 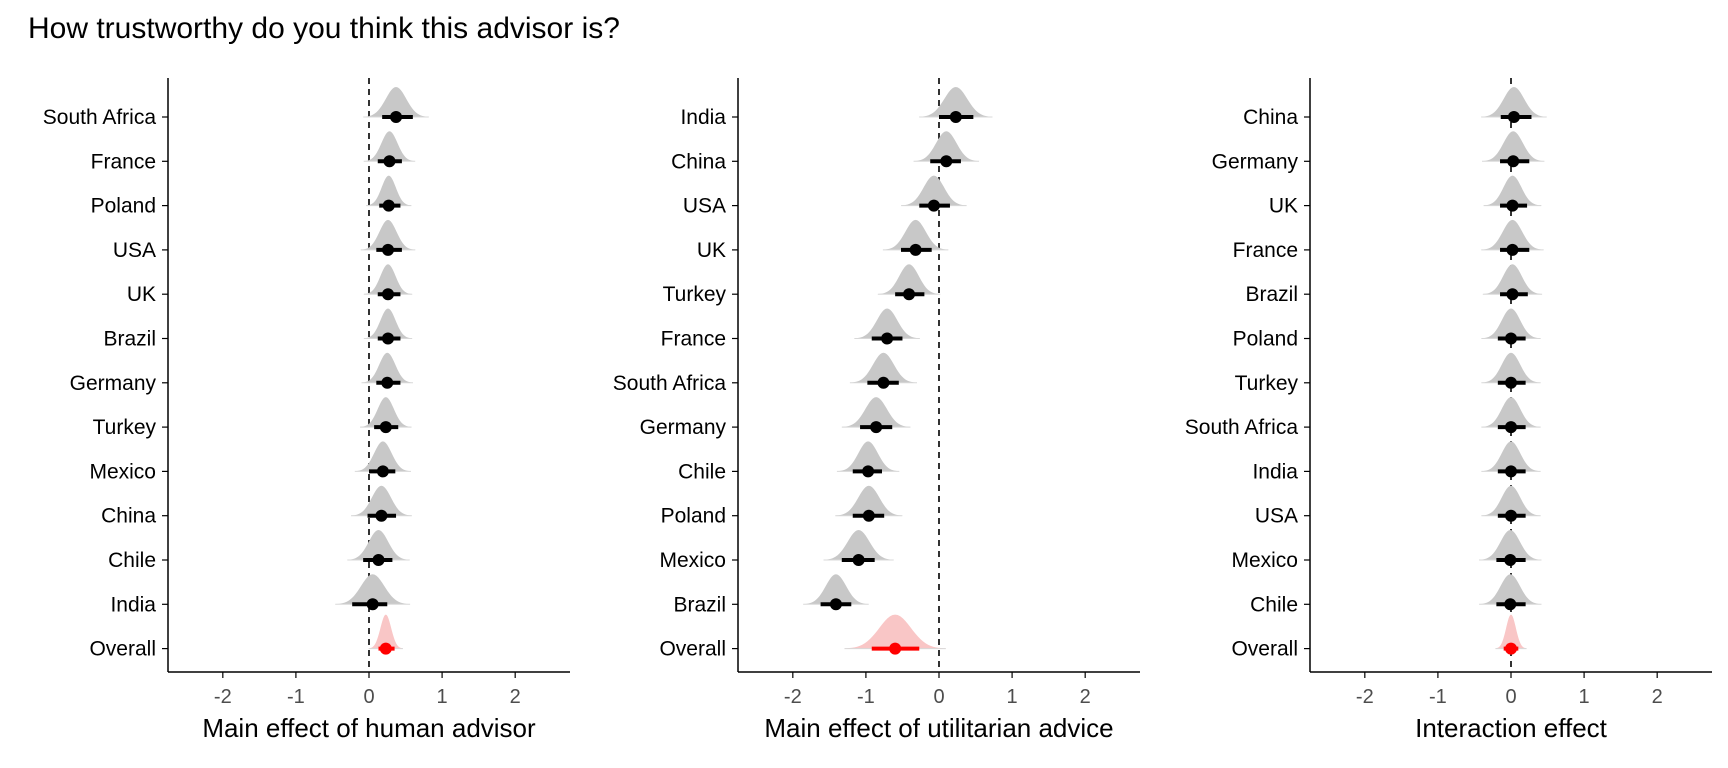 What do you see at coordinates (836, 589) in the screenshot?
I see `density-brazil` at bounding box center [836, 589].